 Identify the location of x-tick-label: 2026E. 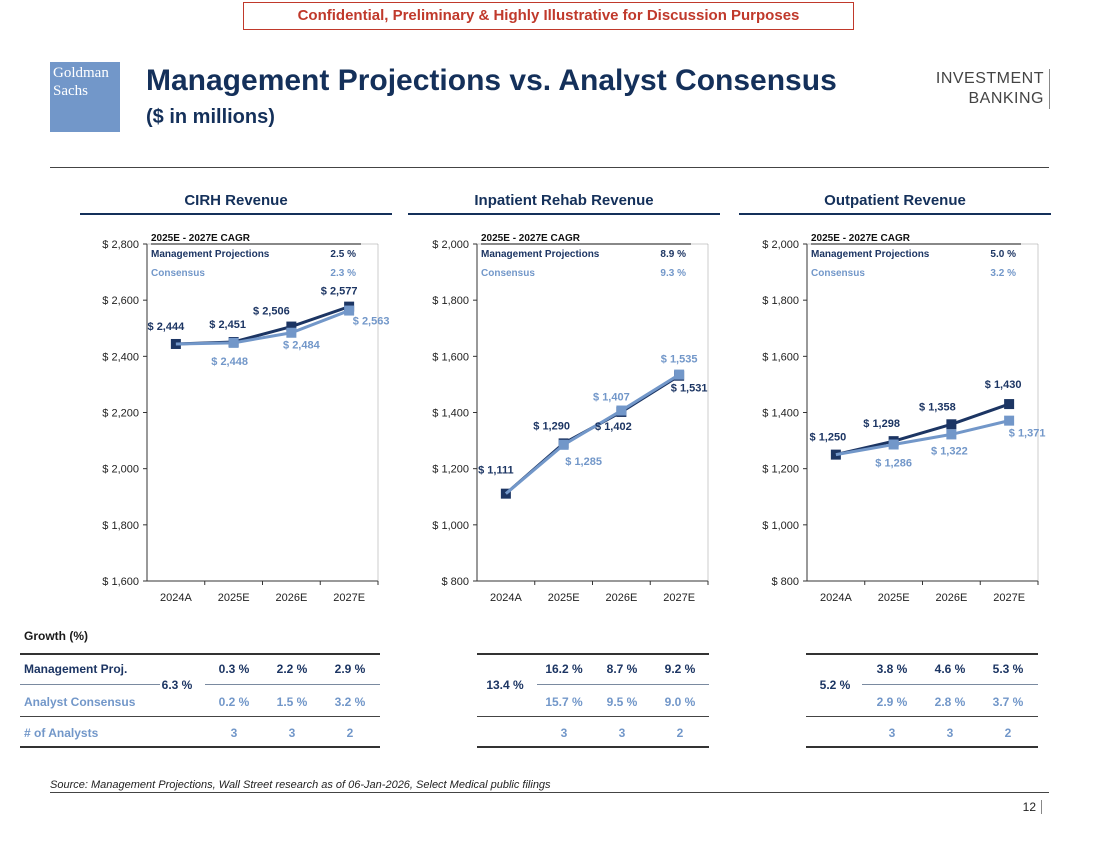
(291, 598).